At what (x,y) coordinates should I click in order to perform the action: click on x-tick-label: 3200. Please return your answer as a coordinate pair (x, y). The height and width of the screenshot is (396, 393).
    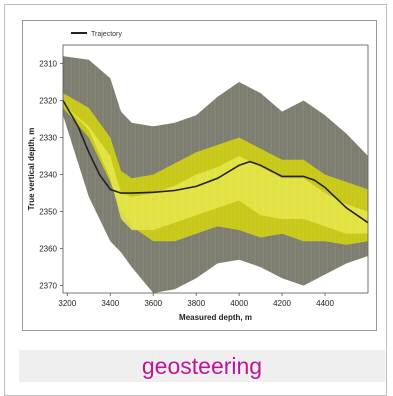
    Looking at the image, I should click on (67, 303).